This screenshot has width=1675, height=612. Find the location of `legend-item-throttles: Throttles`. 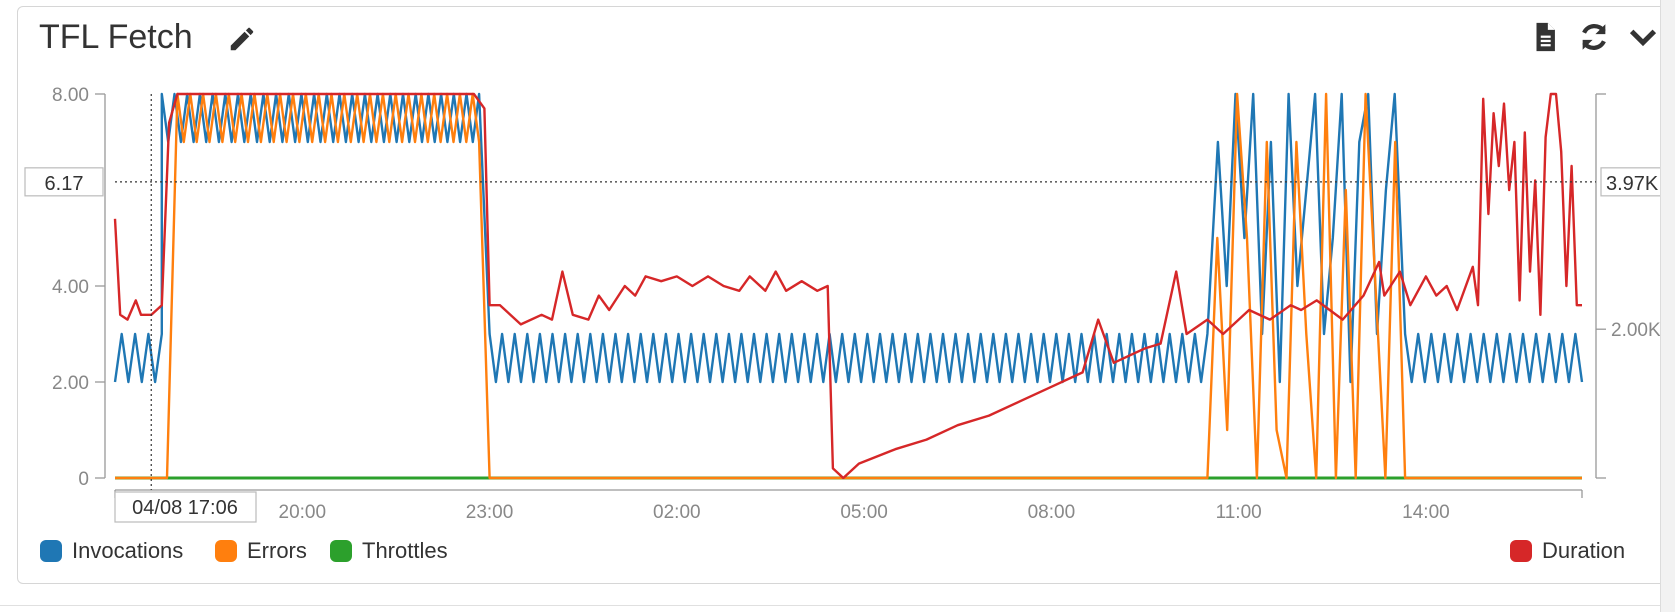

legend-item-throttles: Throttles is located at coordinates (389, 551).